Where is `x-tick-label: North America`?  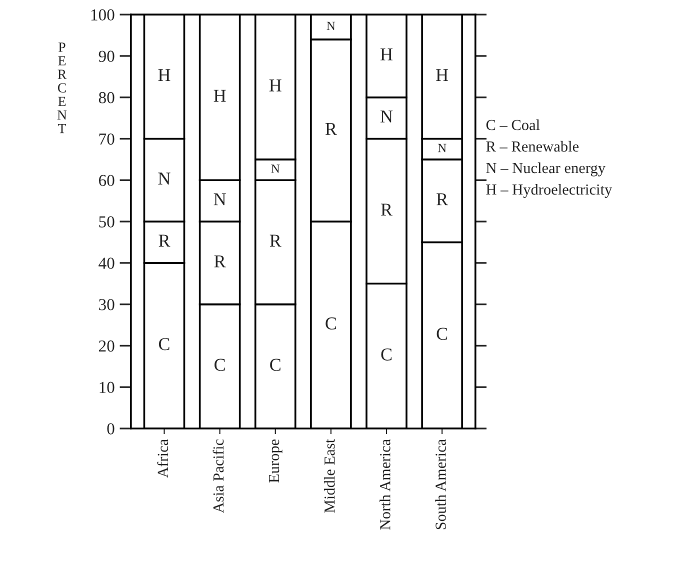 x-tick-label: North America is located at coordinates (385, 484).